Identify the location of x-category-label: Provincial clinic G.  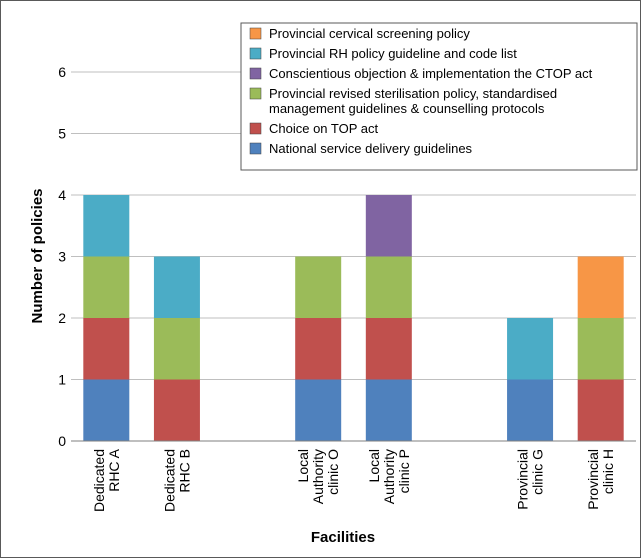
(530, 479).